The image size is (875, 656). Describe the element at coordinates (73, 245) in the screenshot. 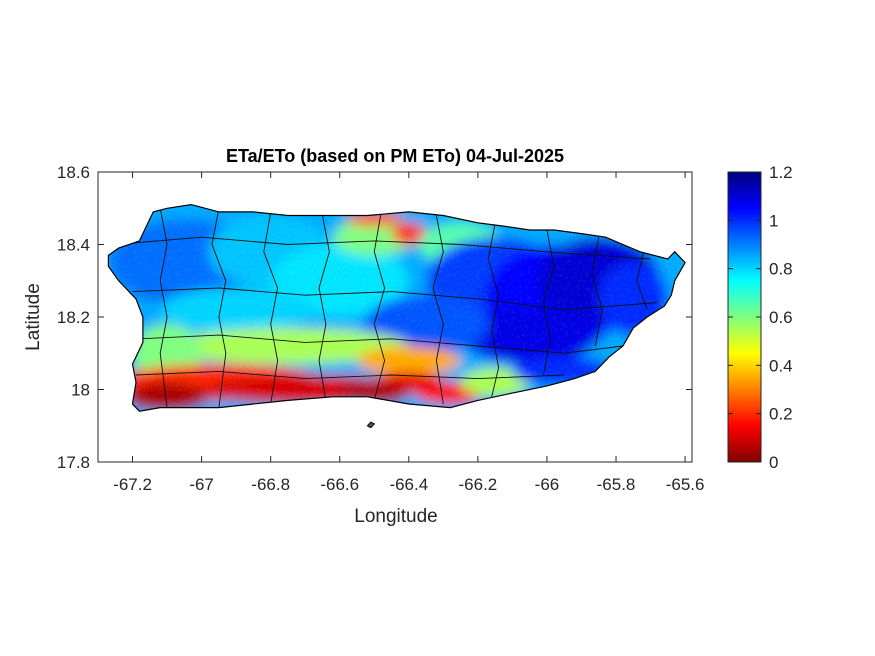

I see `y-tick-label: 18.4` at that location.